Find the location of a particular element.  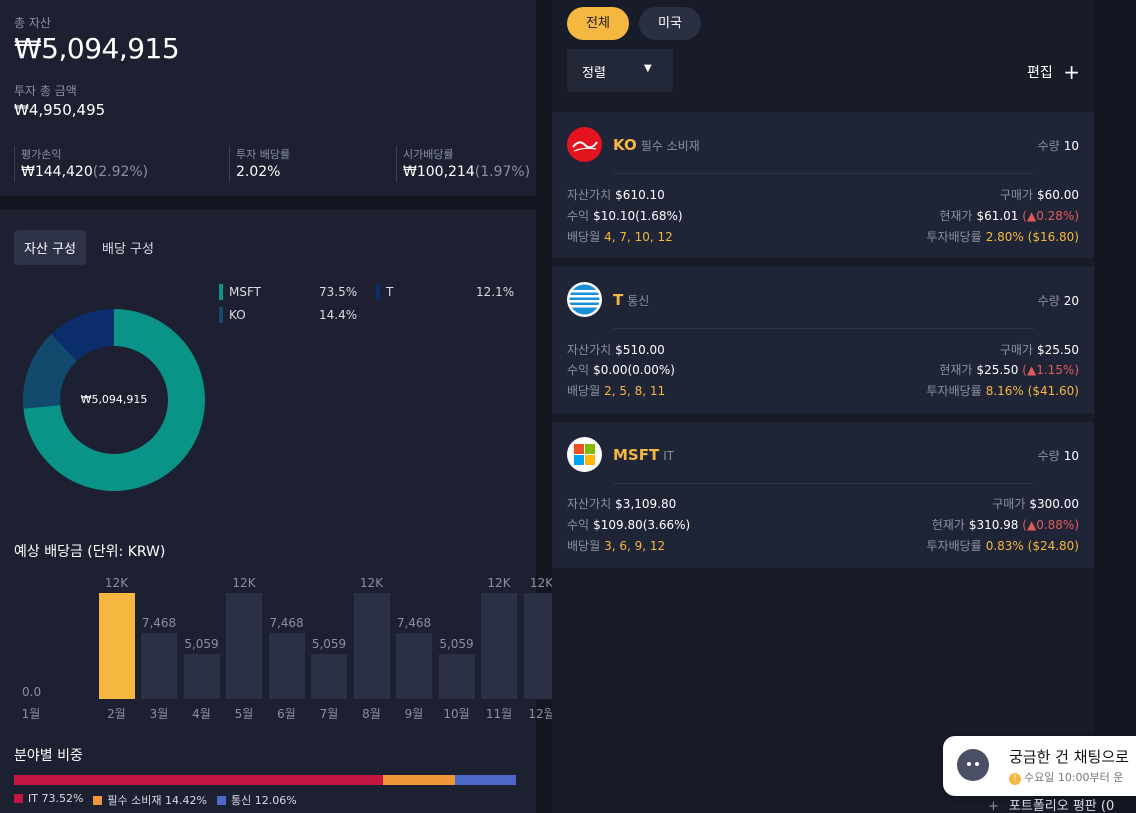

sort-dropdown: 정렬 ▼ is located at coordinates (620, 70).